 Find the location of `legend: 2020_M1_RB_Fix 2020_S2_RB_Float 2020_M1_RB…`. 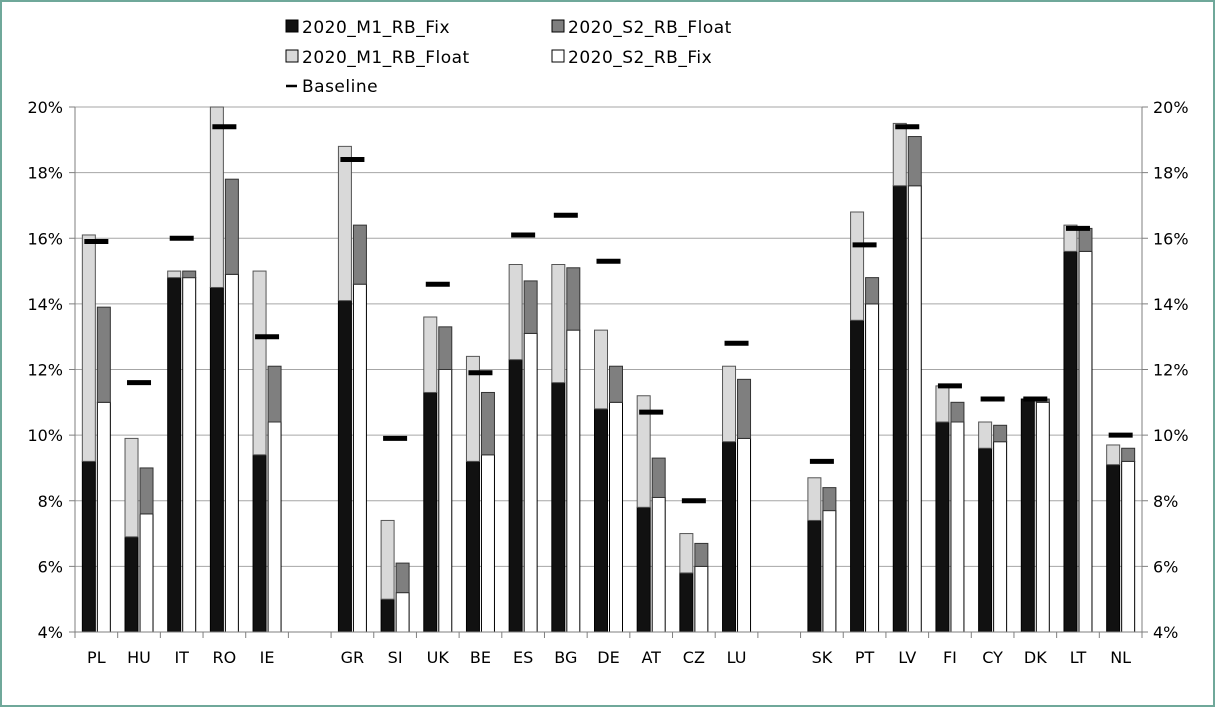

legend: 2020_M1_RB_Fix 2020_S2_RB_Float 2020_M1_RB… is located at coordinates (508, 57).